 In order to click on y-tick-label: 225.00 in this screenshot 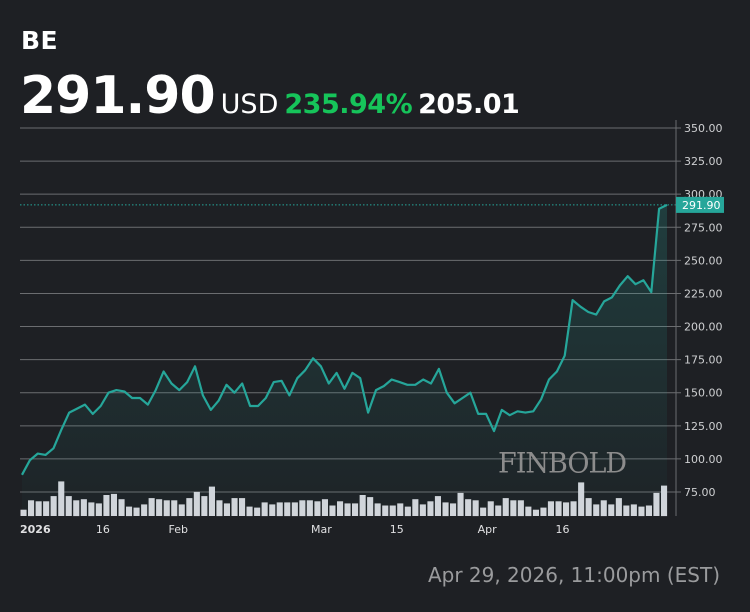, I will do `click(703, 293)`.